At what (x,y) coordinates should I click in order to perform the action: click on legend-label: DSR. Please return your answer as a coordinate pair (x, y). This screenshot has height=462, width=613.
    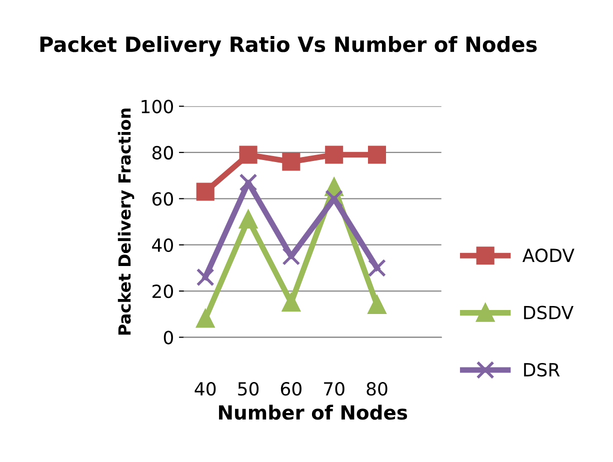
    Looking at the image, I should click on (542, 369).